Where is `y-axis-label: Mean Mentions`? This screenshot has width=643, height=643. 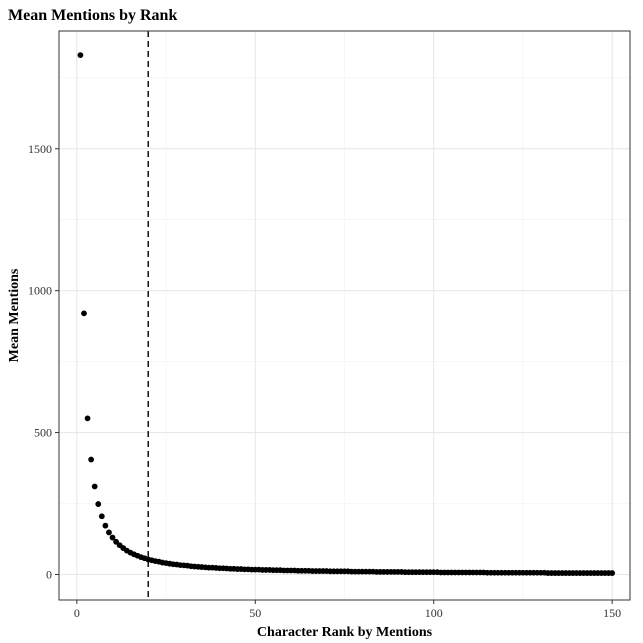 y-axis-label: Mean Mentions is located at coordinates (14, 315).